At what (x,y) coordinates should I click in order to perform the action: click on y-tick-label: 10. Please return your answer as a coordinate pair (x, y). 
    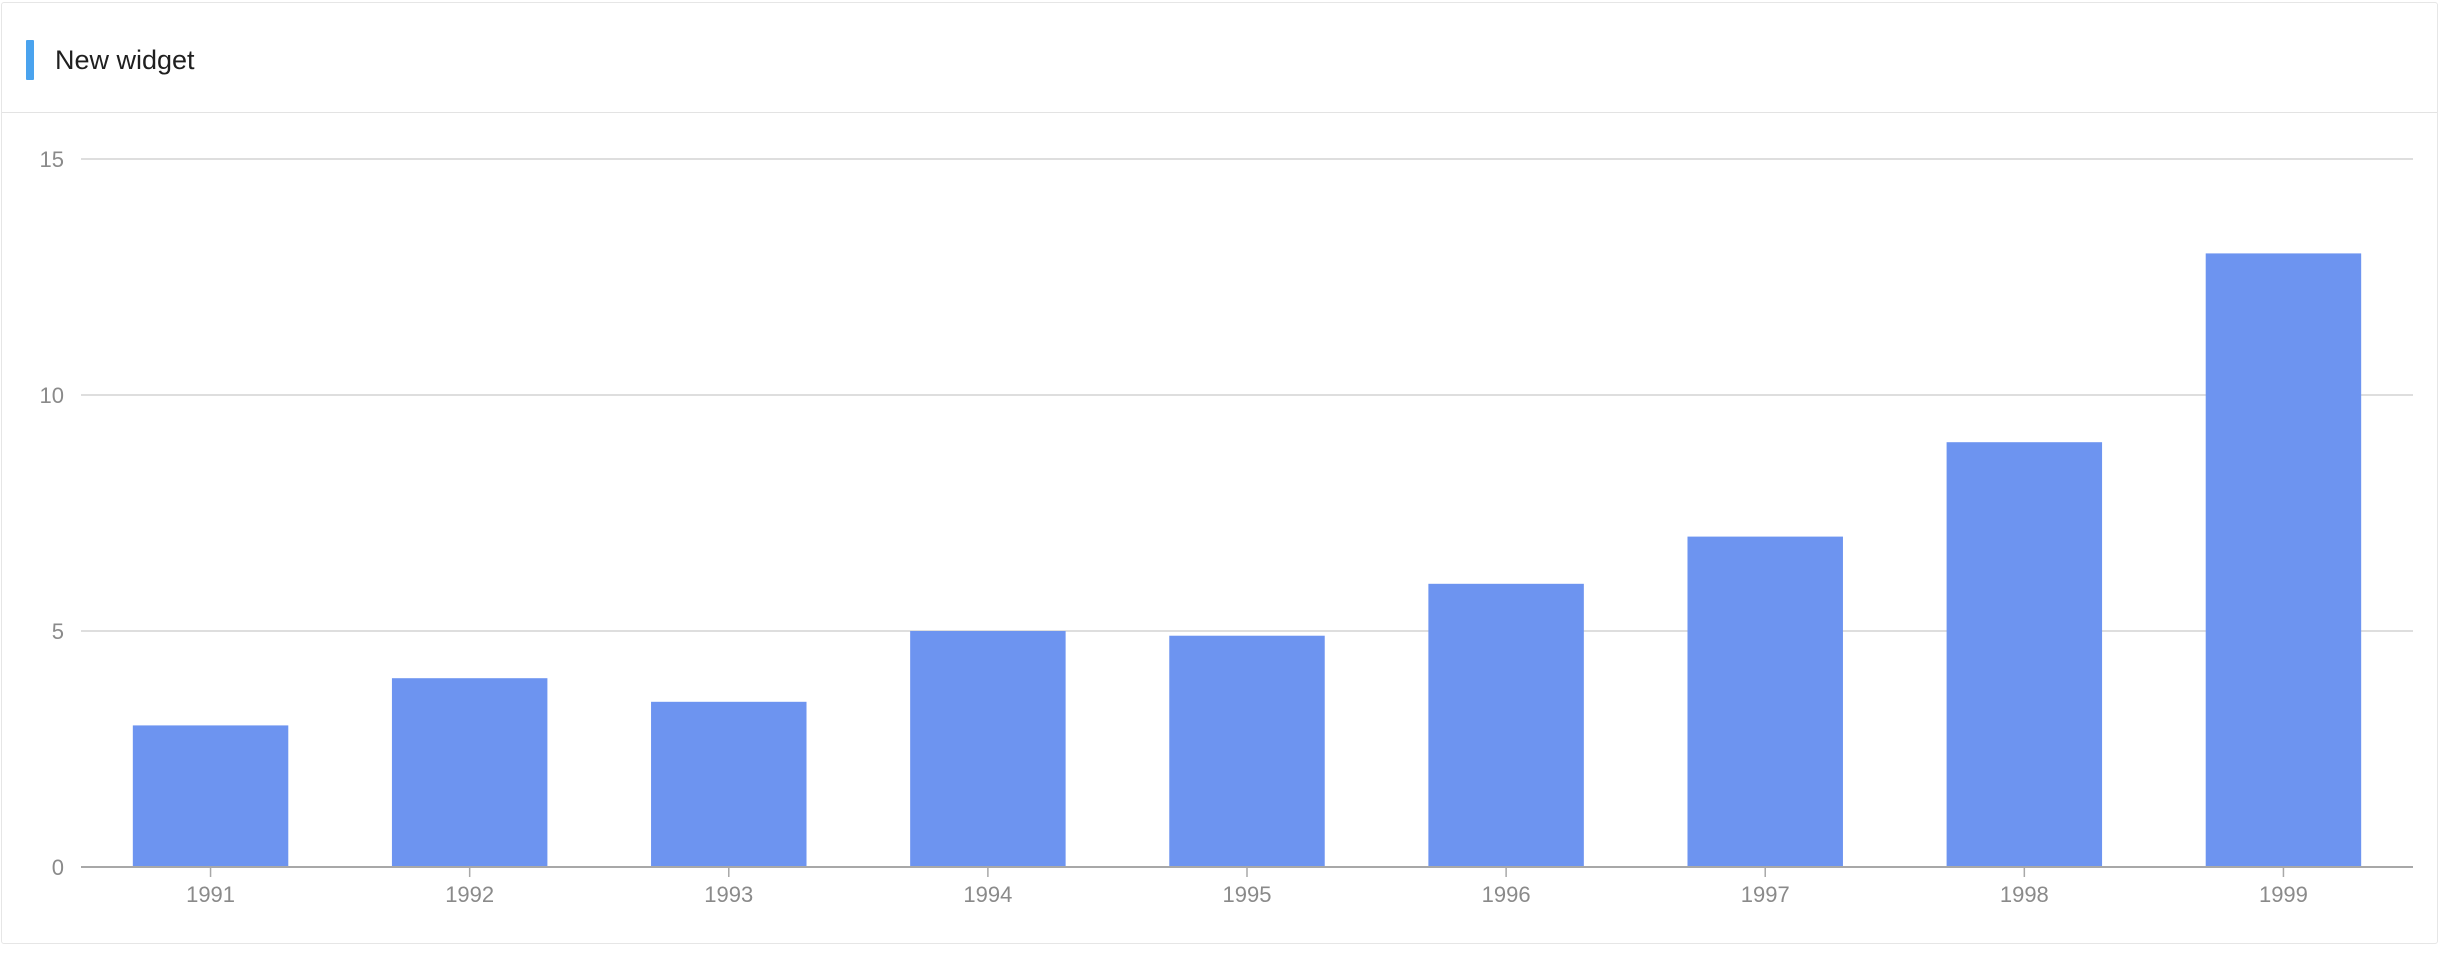
    Looking at the image, I should click on (52, 395).